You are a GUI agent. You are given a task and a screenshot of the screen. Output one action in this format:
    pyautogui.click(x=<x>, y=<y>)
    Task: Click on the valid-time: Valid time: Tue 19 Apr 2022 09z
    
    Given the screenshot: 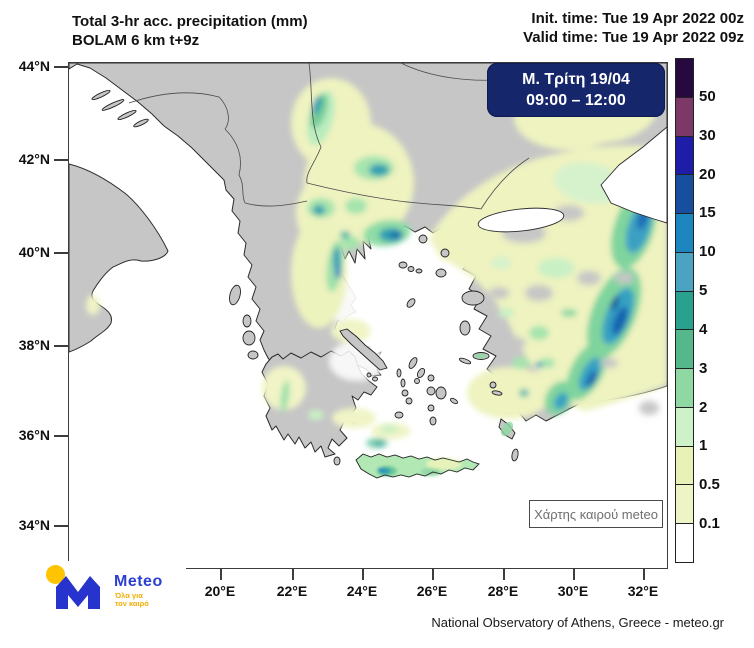 What is the action you would take?
    pyautogui.click(x=633, y=37)
    